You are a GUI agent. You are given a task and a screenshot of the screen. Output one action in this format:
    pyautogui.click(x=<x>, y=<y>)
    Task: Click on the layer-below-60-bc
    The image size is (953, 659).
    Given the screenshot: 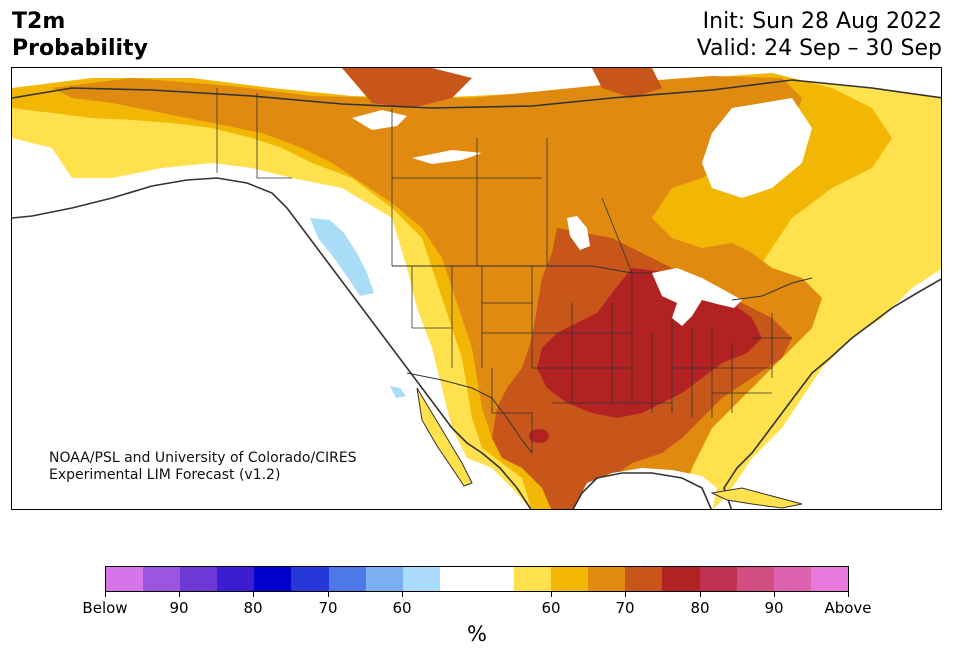 What is the action you would take?
    pyautogui.click(x=342, y=257)
    